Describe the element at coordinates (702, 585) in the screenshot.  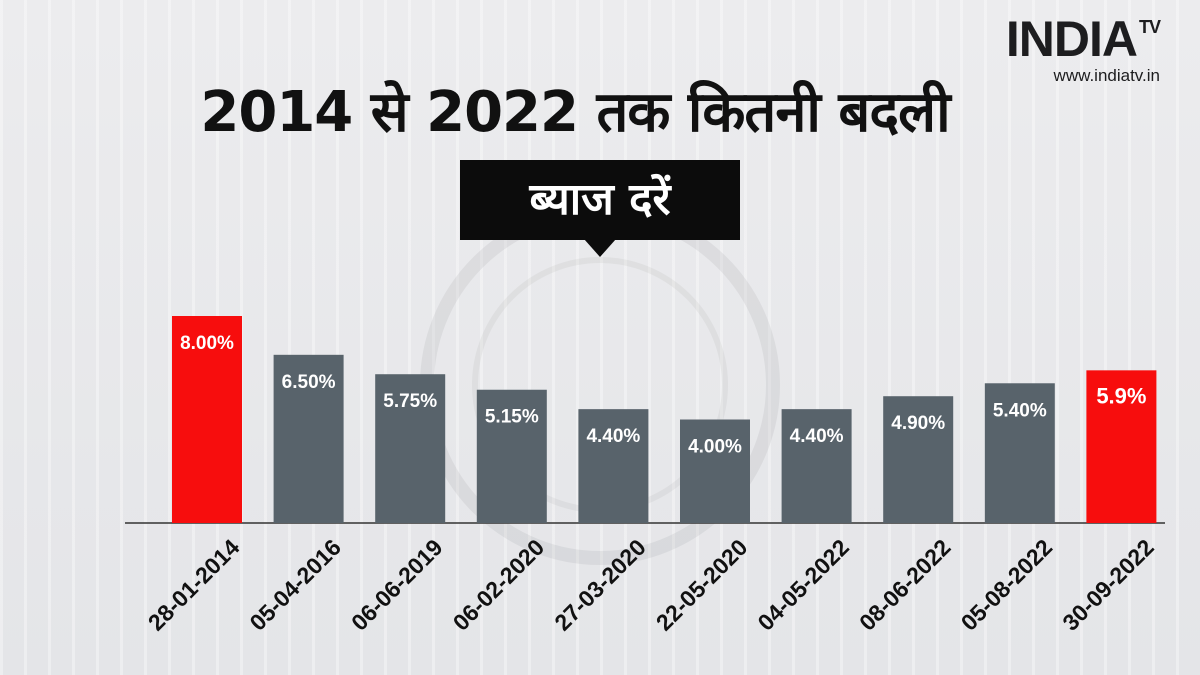
I see `x-tick-label-22-05-2020: 22-05-2020` at that location.